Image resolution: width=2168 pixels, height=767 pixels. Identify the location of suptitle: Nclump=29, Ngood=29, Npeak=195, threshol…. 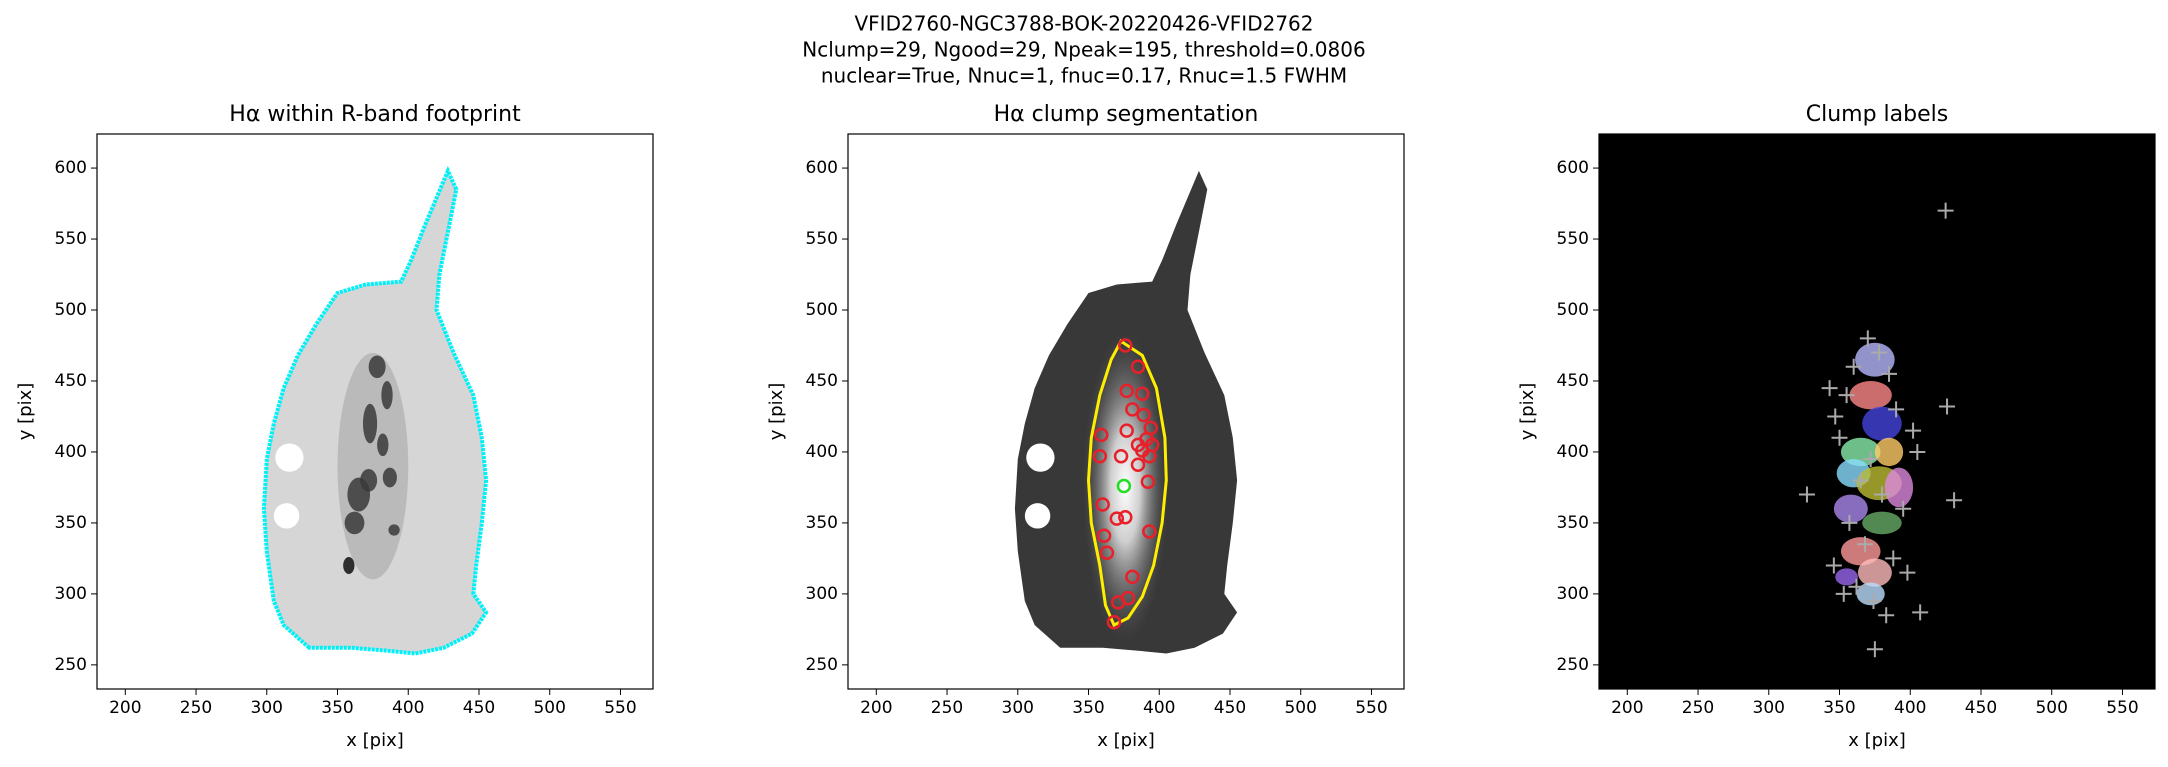
(1083, 50).